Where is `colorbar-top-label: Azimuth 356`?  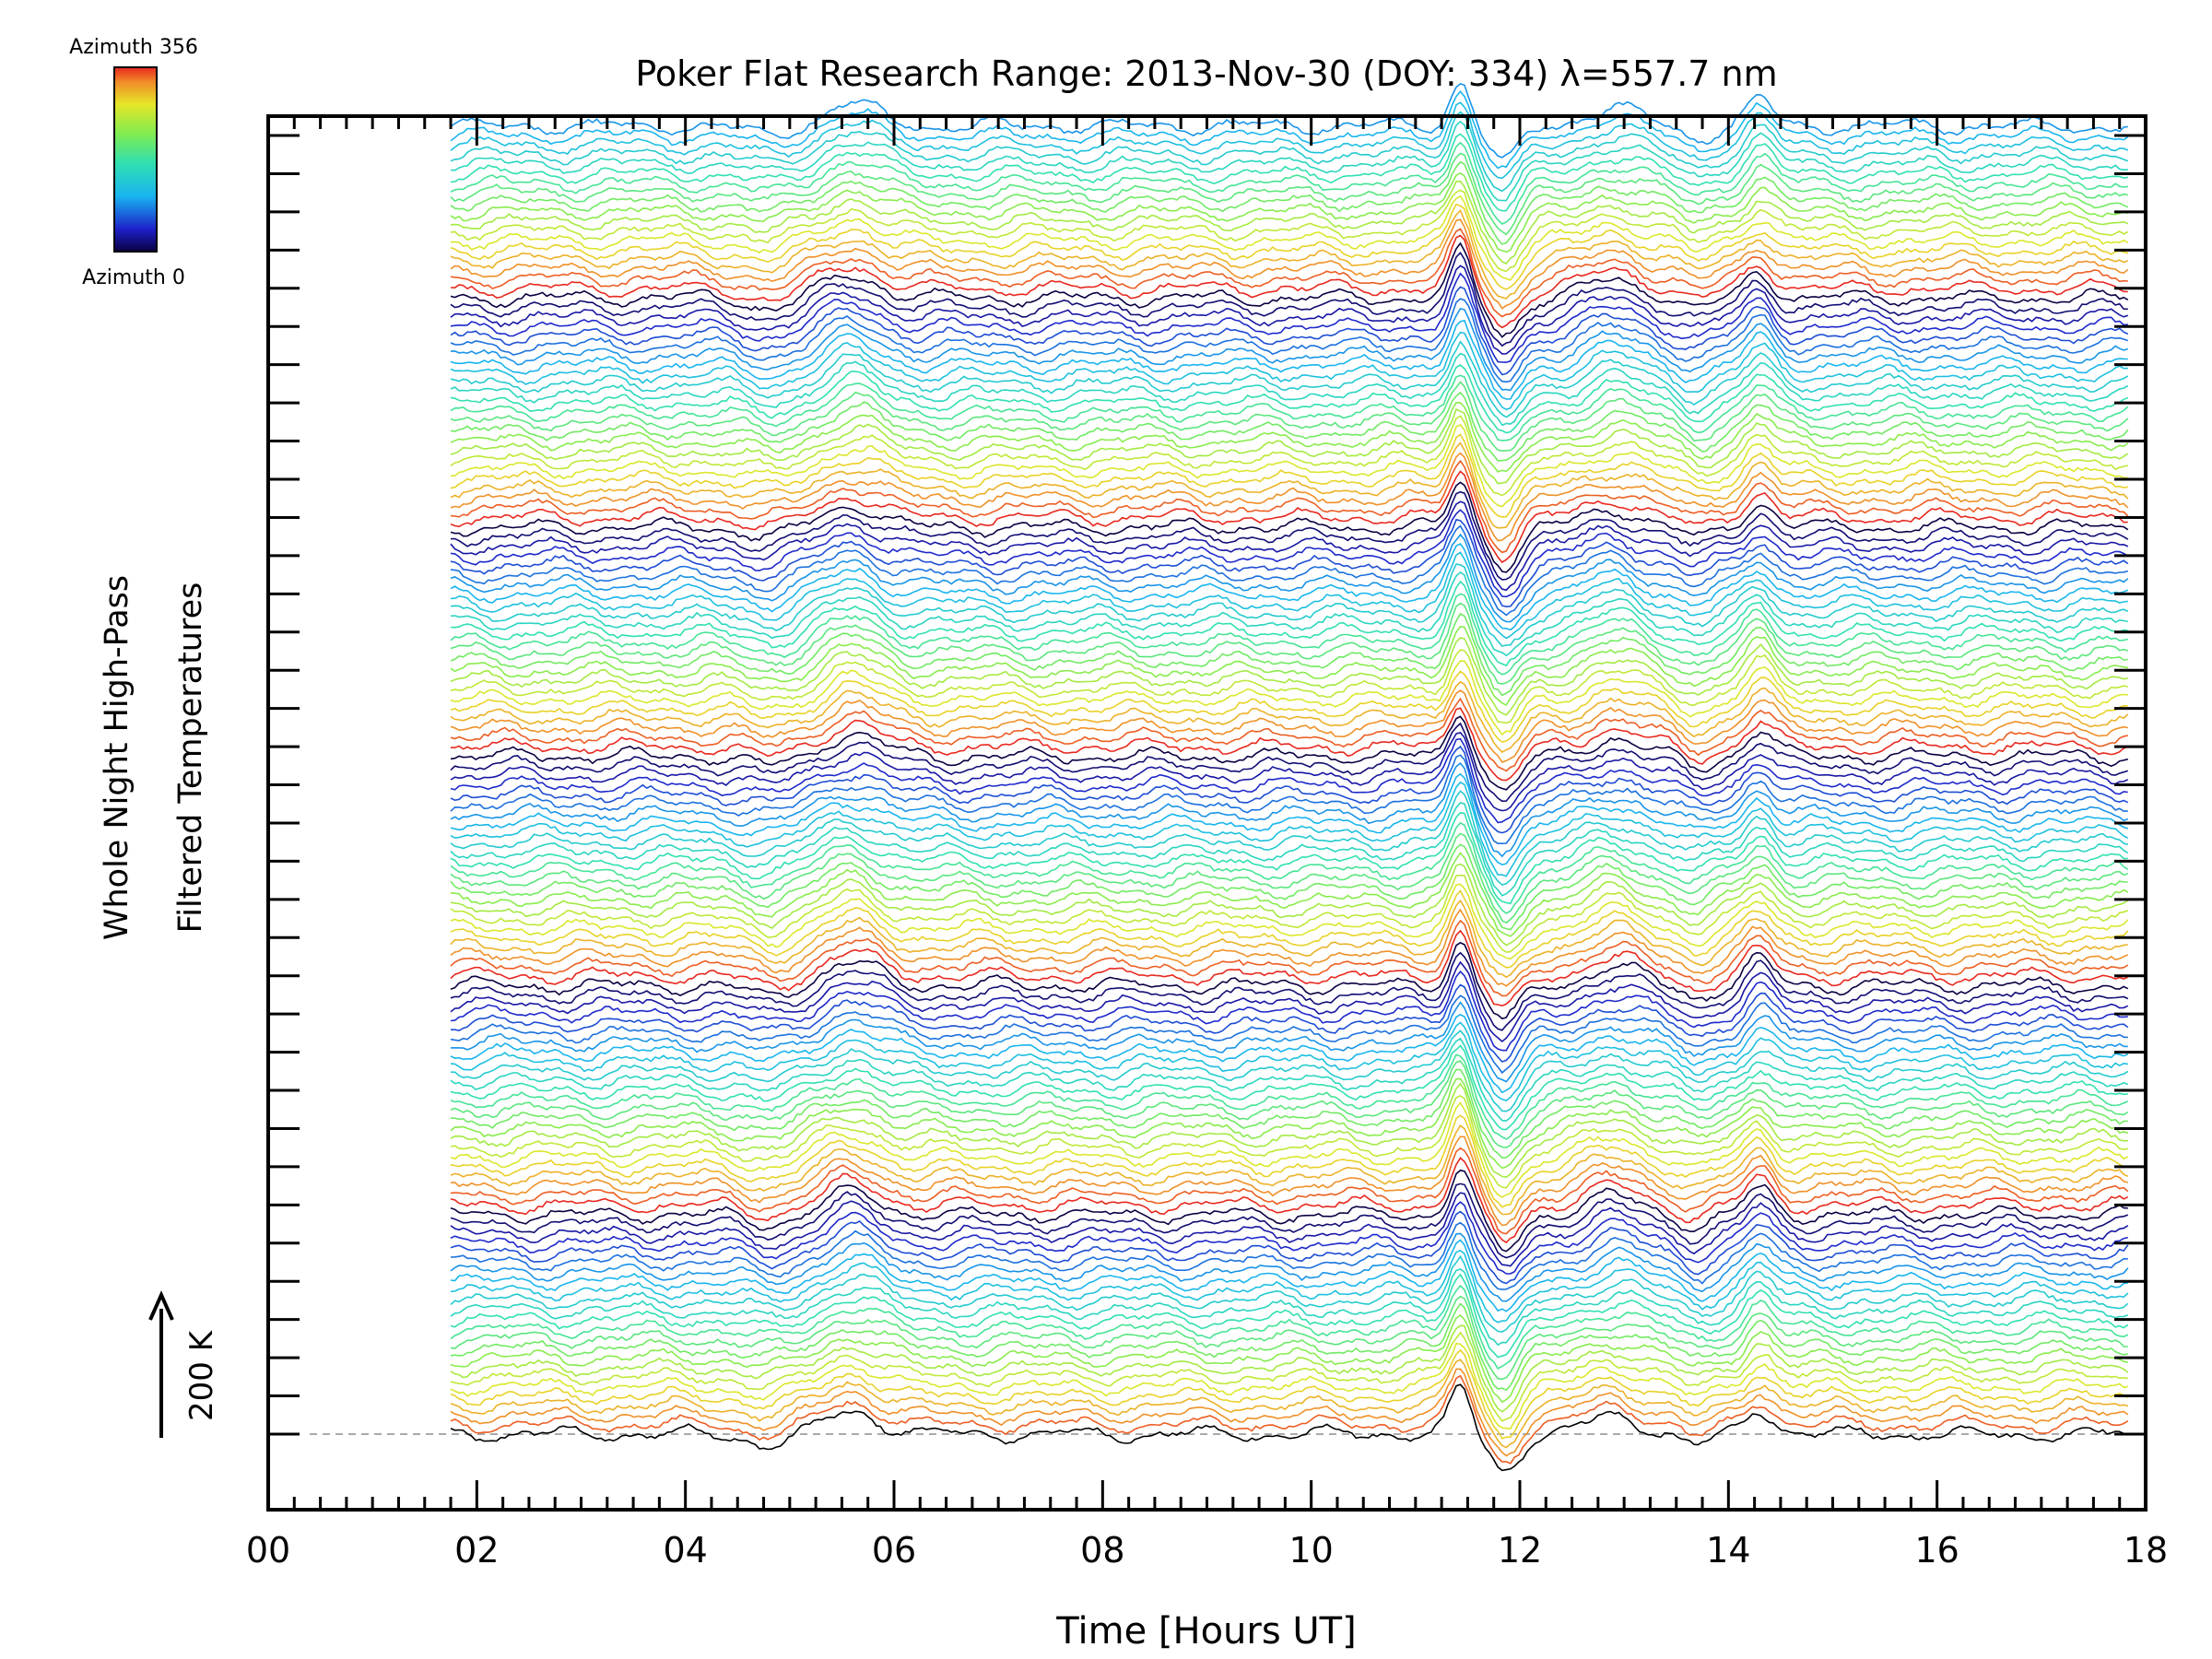
colorbar-top-label: Azimuth 356 is located at coordinates (133, 47).